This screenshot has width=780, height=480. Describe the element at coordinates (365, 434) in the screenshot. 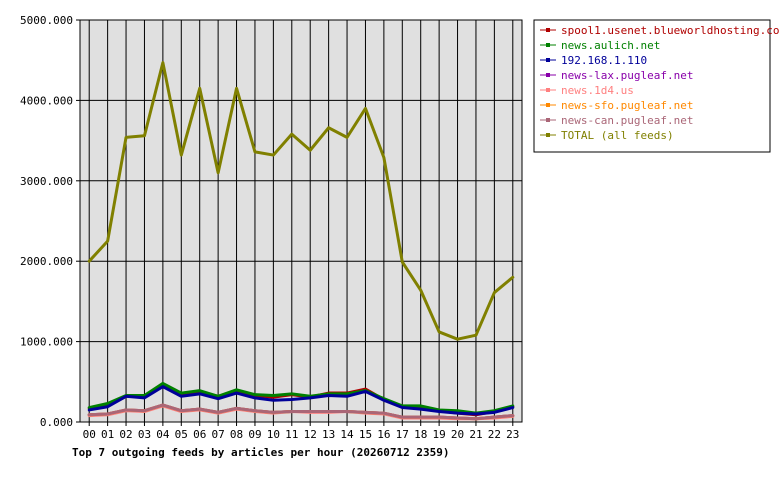

I see `x-tick-label: 15` at that location.